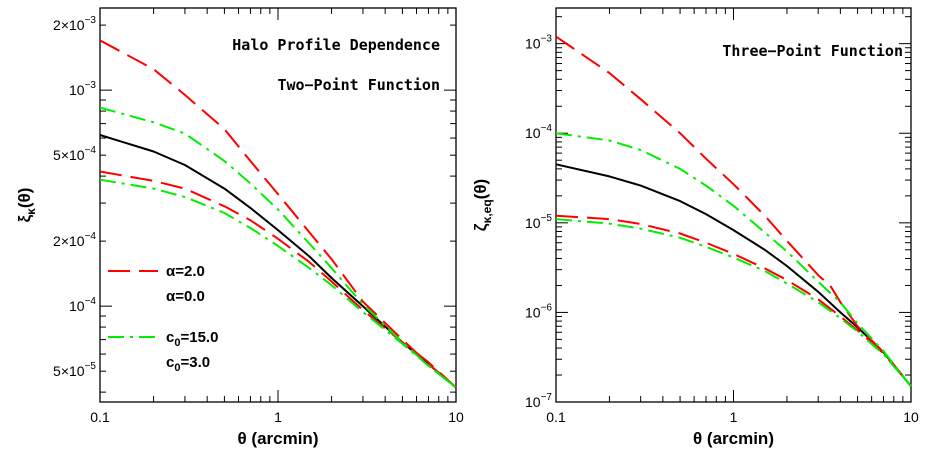 This screenshot has height=455, width=926. I want to click on y-tick-label: 5×10⁻⁵, so click(74, 370).